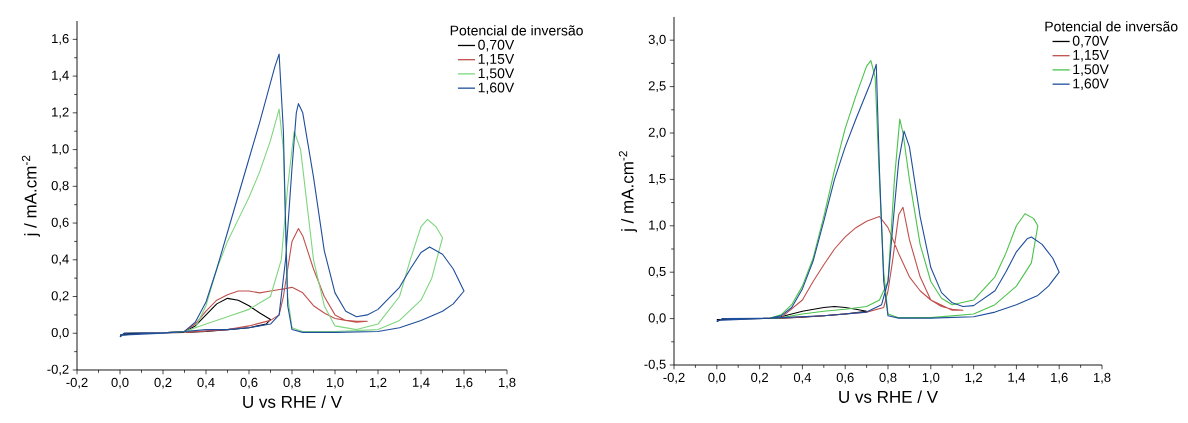 This screenshot has height=423, width=1188. What do you see at coordinates (657, 86) in the screenshot?
I see `y-tick-label: 2,5` at bounding box center [657, 86].